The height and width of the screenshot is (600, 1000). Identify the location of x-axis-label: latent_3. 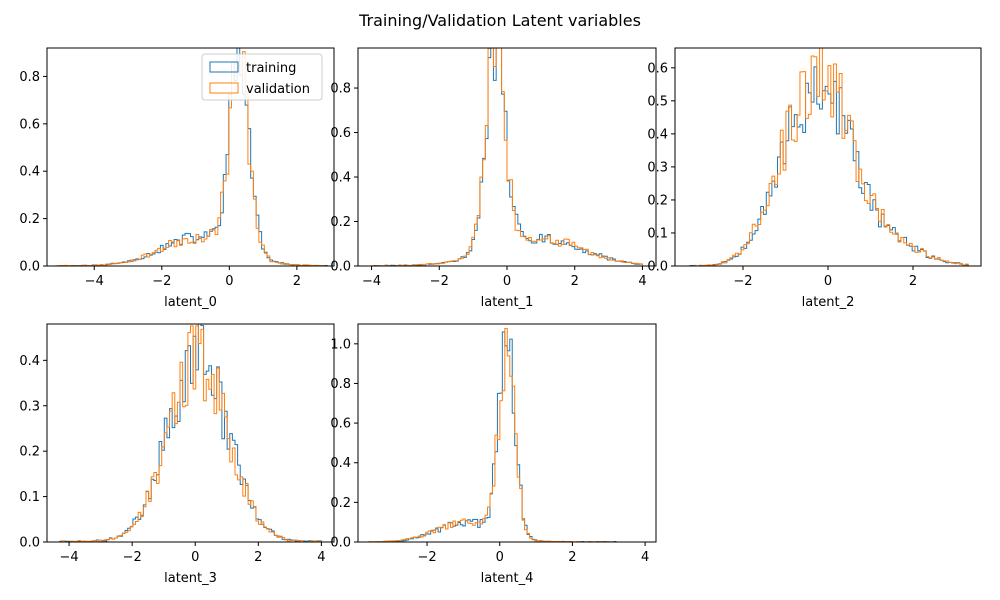
(190, 578).